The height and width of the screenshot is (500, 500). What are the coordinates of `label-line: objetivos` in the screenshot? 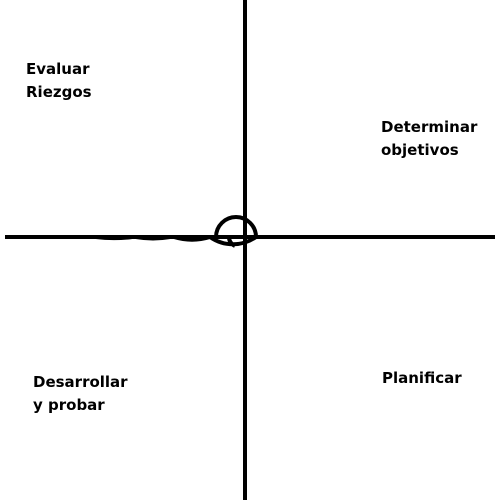 It's located at (420, 150).